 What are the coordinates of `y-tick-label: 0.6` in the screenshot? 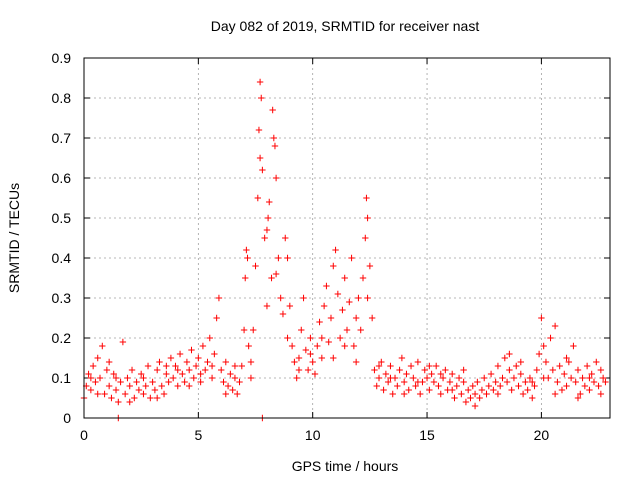 It's located at (62, 178).